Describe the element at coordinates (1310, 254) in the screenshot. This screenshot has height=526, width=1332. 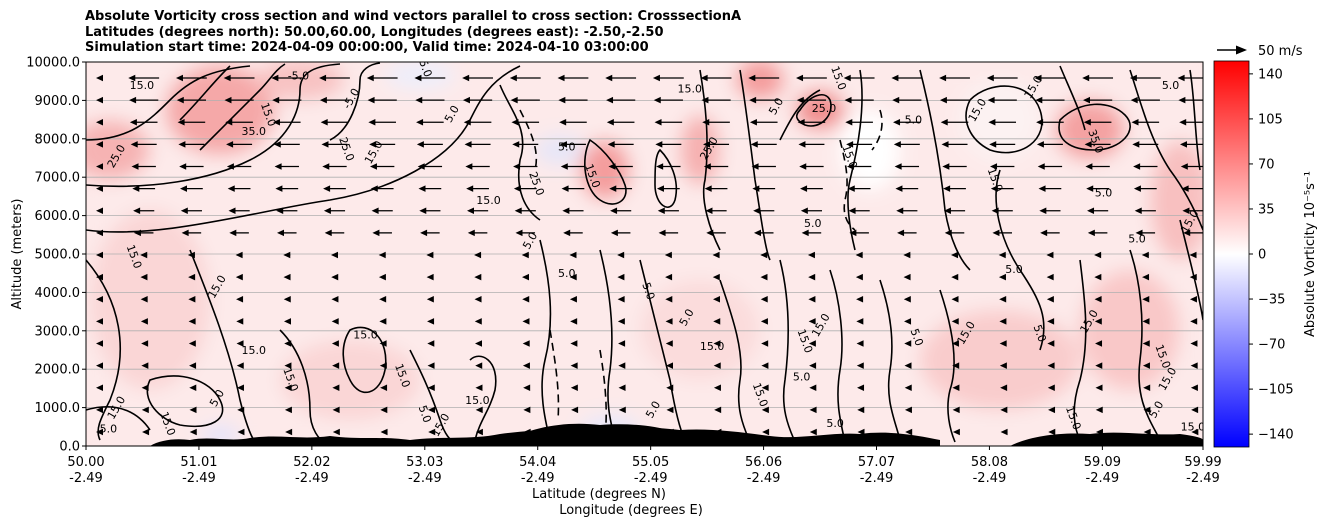
I see `colorbar-label: Absolute Vorticity 10⁻⁵s⁻¹` at that location.